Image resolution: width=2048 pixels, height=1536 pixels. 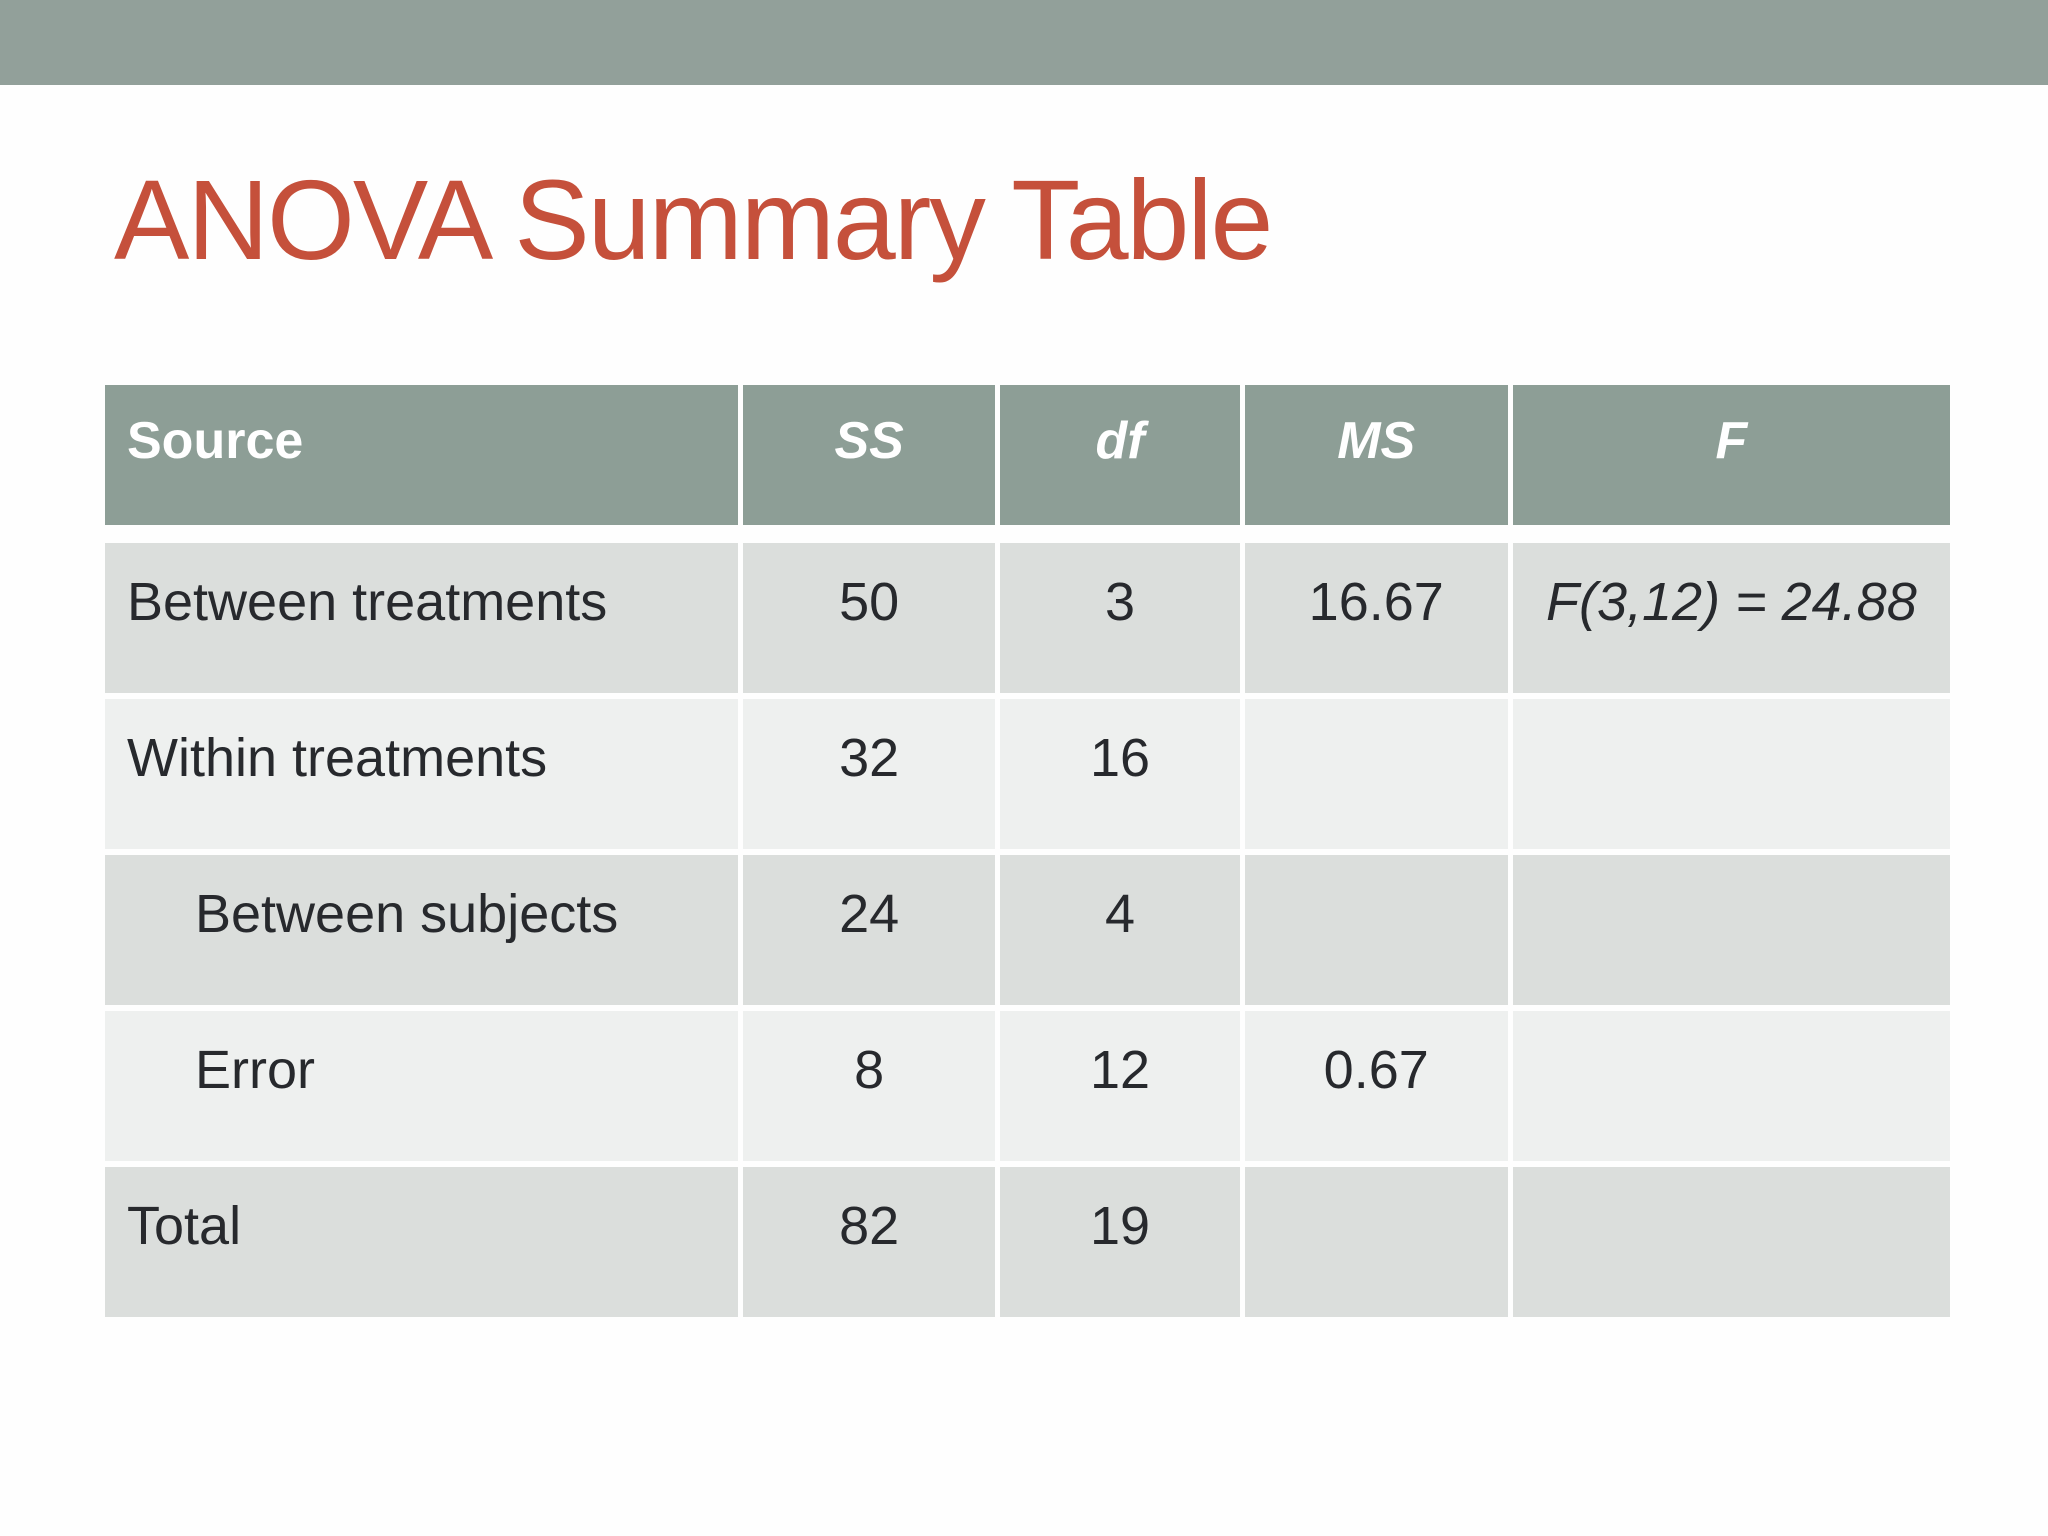 I want to click on slide-title: ANOVA Summary Table, so click(x=693, y=220).